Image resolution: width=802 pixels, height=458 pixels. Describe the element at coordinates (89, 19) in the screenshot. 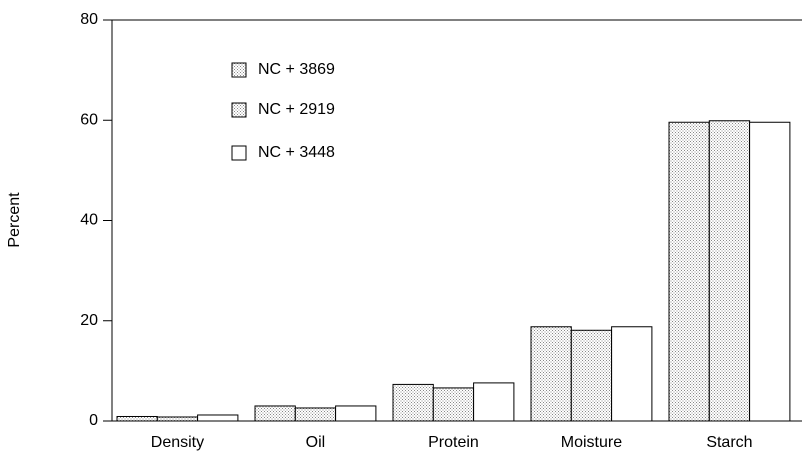

I see `y-tick-label: 80` at that location.